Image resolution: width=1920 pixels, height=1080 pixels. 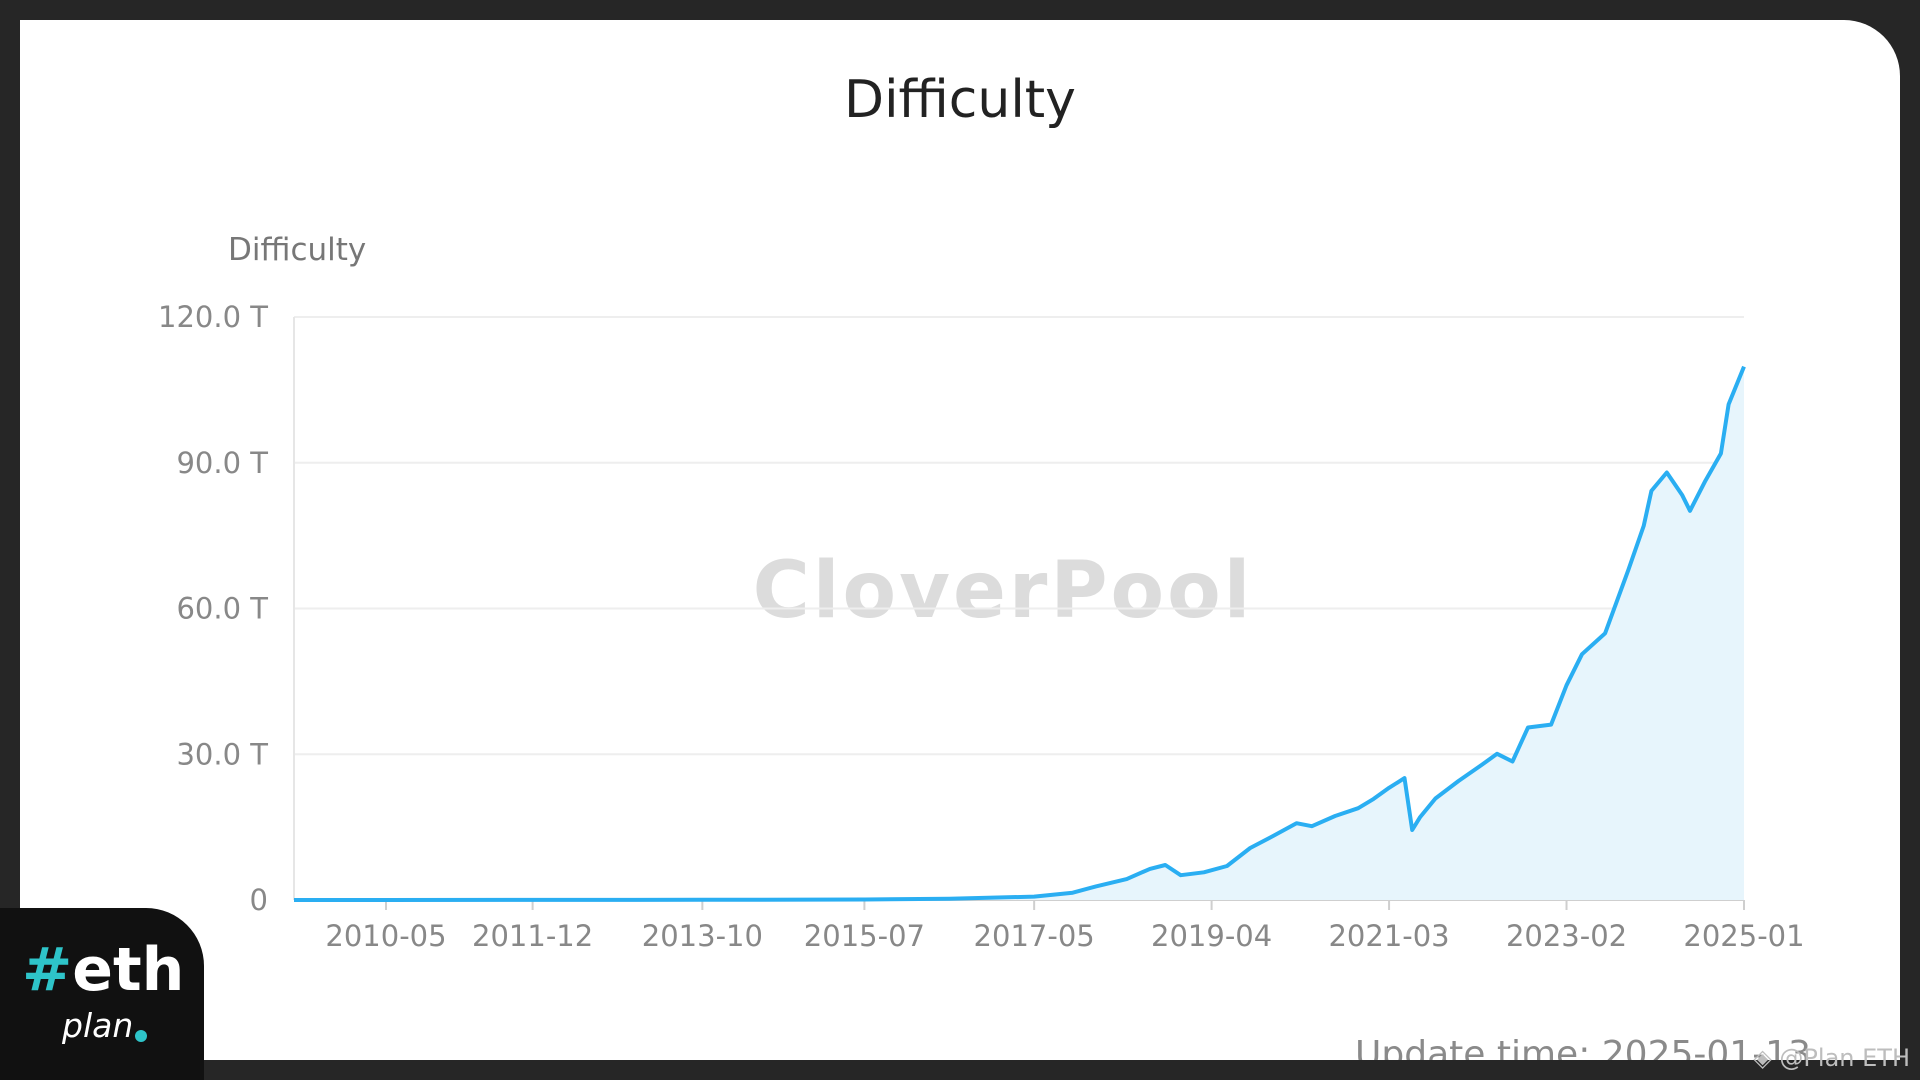 I want to click on logo-badge, so click(x=102, y=994).